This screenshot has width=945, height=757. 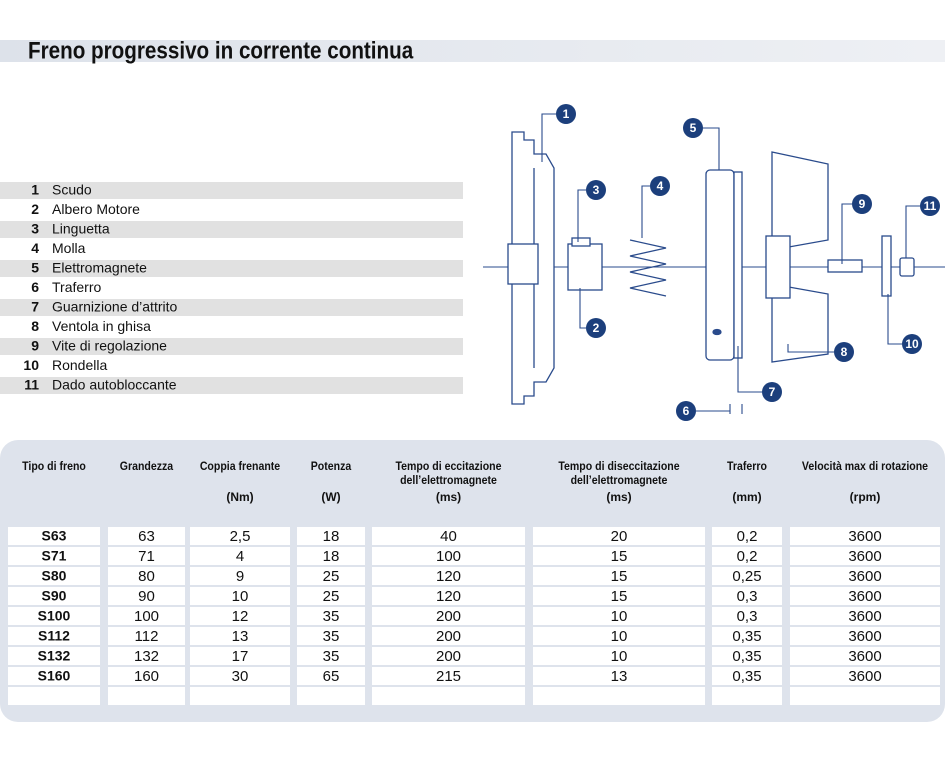 What do you see at coordinates (35, 248) in the screenshot?
I see `part-number: 4` at bounding box center [35, 248].